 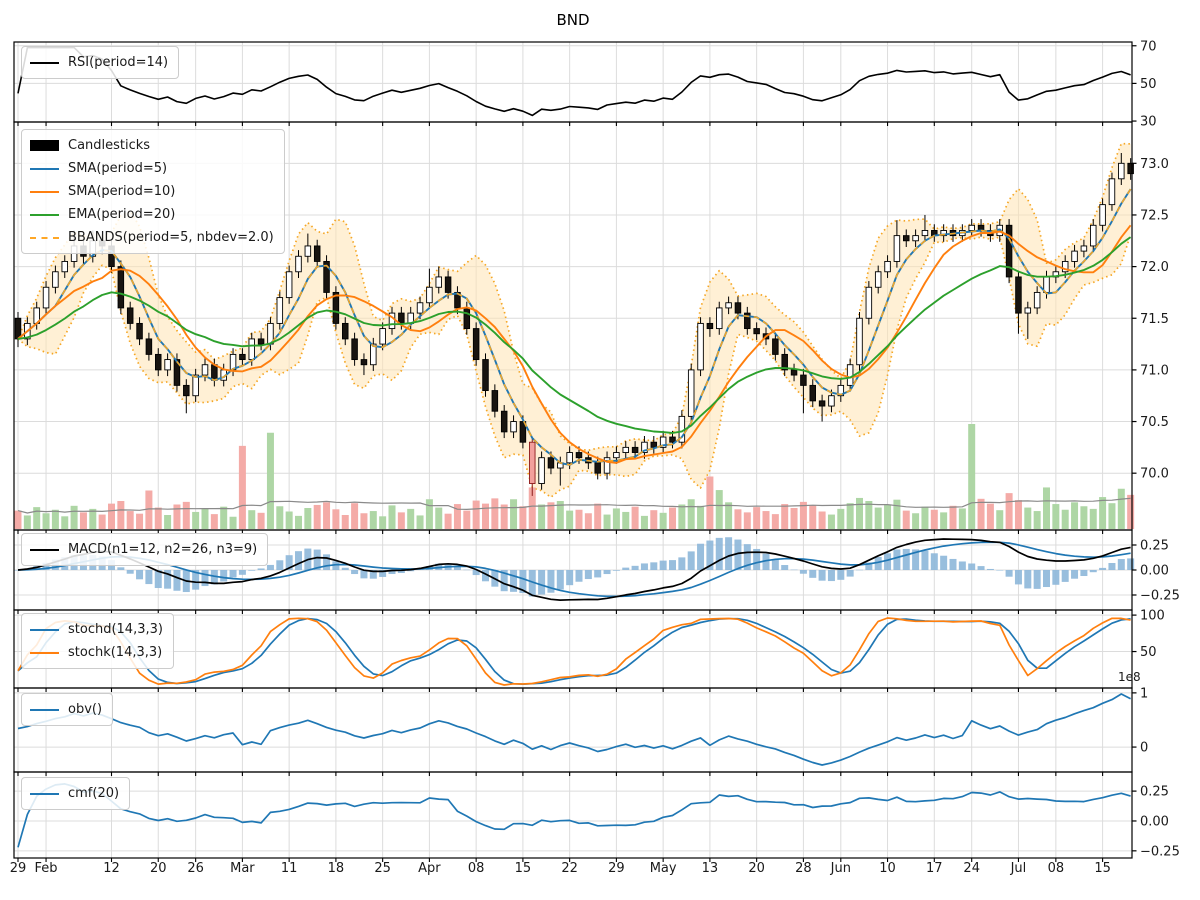 What do you see at coordinates (429, 868) in the screenshot?
I see `x-tick-label: Apr` at bounding box center [429, 868].